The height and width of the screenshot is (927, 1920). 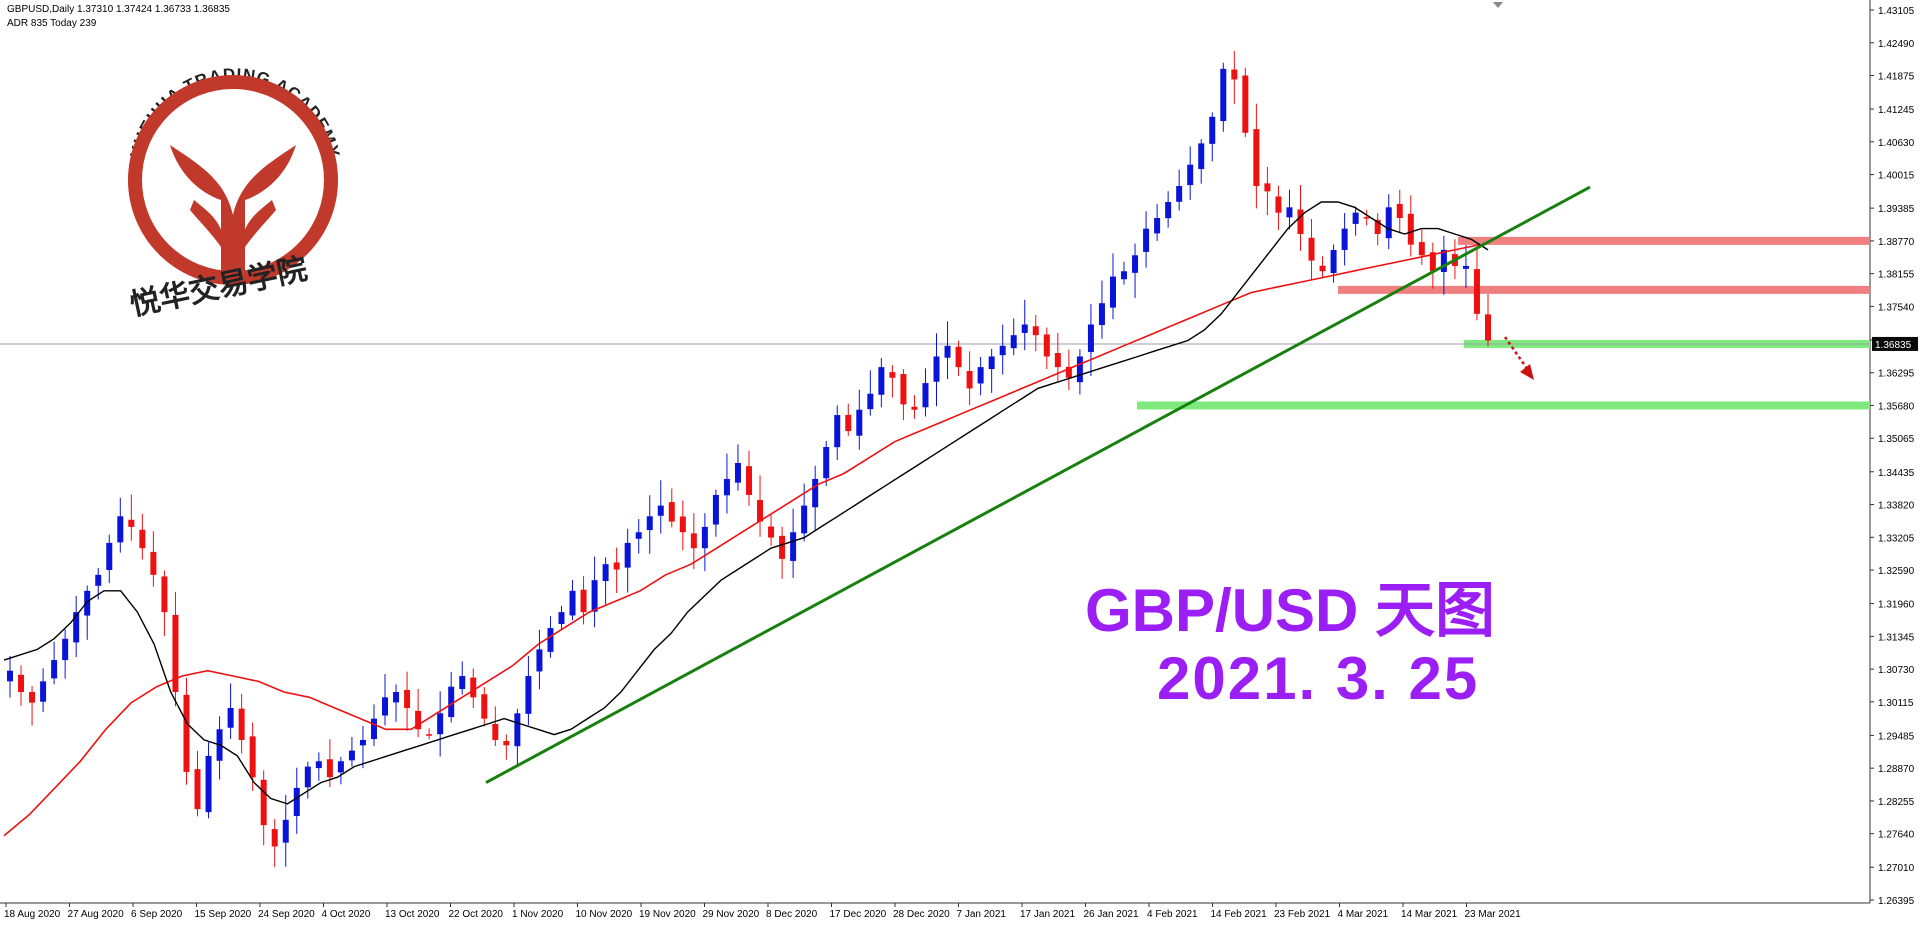 What do you see at coordinates (1896, 473) in the screenshot?
I see `y-tick-label: 1.34435` at bounding box center [1896, 473].